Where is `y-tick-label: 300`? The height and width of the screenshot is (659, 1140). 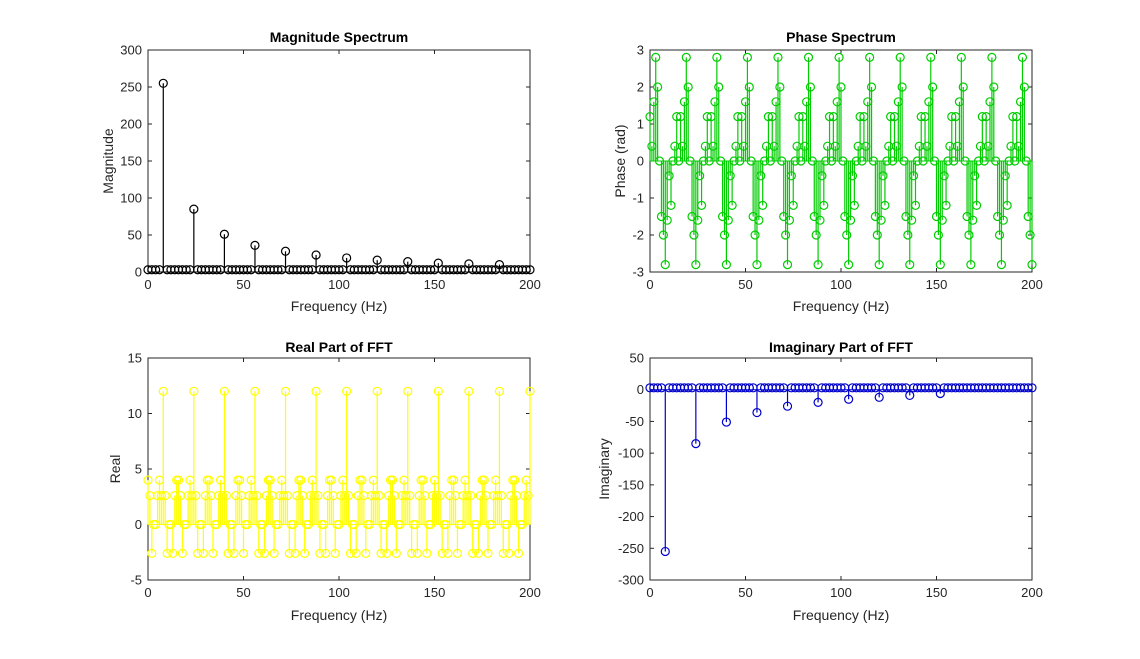
y-tick-label: 300 is located at coordinates (131, 50).